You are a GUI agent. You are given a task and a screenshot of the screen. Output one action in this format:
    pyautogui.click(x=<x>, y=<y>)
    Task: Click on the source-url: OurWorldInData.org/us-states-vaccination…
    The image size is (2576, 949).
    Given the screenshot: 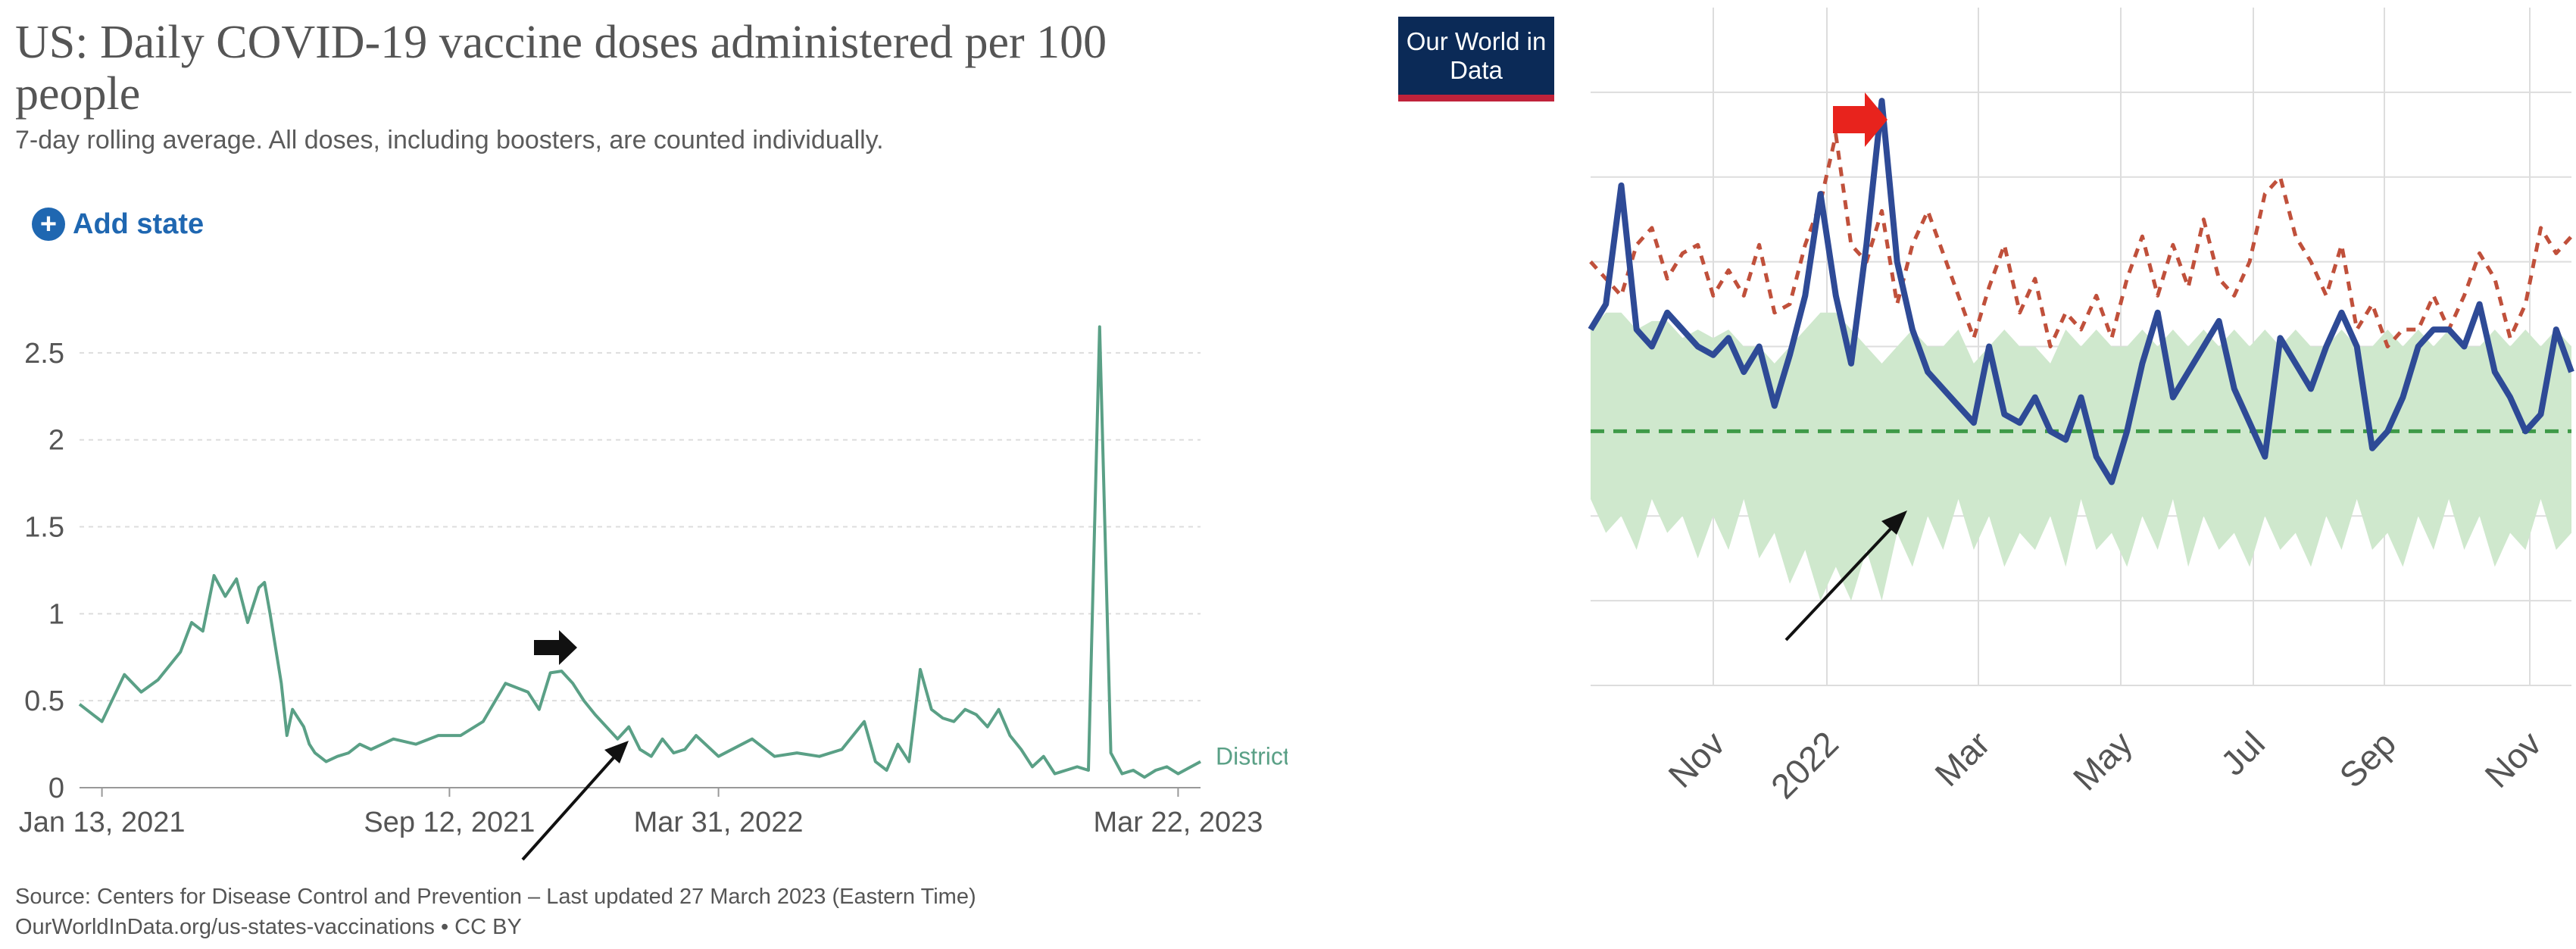 What is the action you would take?
    pyautogui.click(x=269, y=927)
    